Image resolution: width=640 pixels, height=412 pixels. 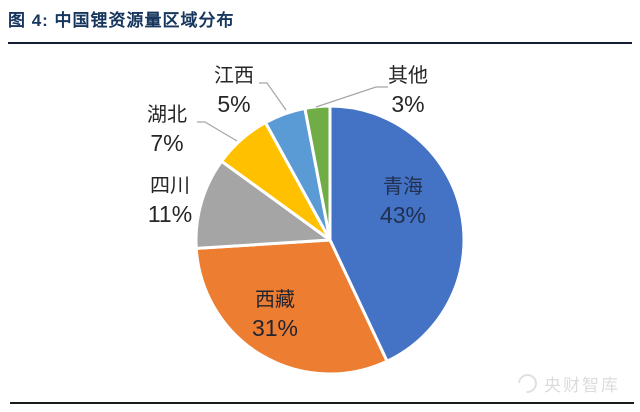 What do you see at coordinates (170, 186) in the screenshot?
I see `slice-name-sichuan: 四川` at bounding box center [170, 186].